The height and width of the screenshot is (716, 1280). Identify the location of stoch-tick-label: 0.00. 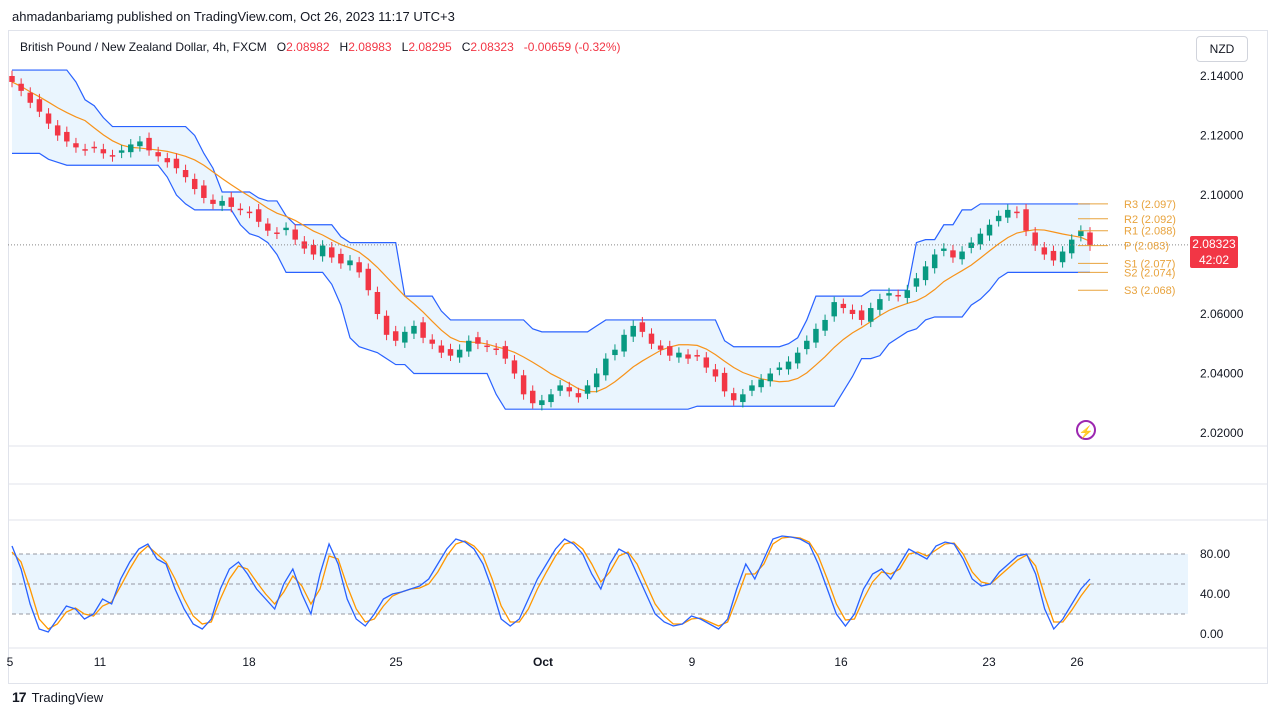
(1212, 634).